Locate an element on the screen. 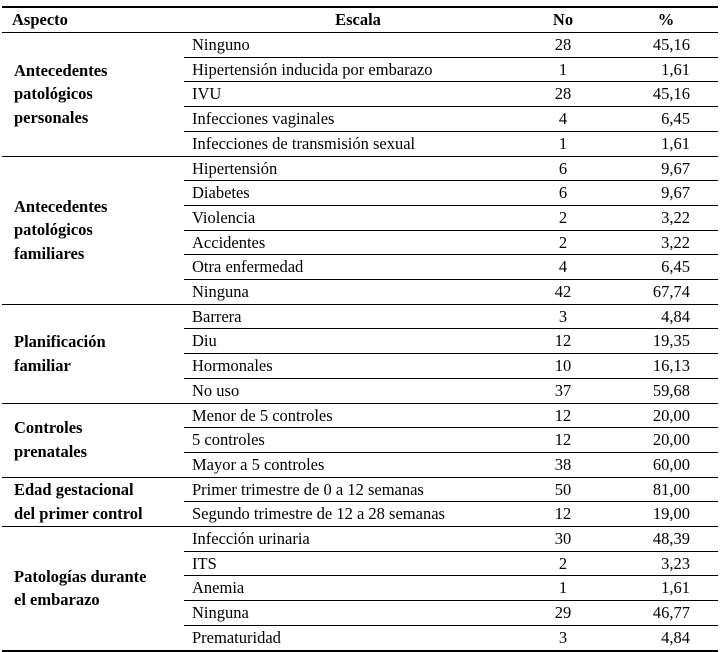 The width and height of the screenshot is (723, 652). table-row: Hipertensión inducida por embarazo 1 1,61 is located at coordinates (360, 70).